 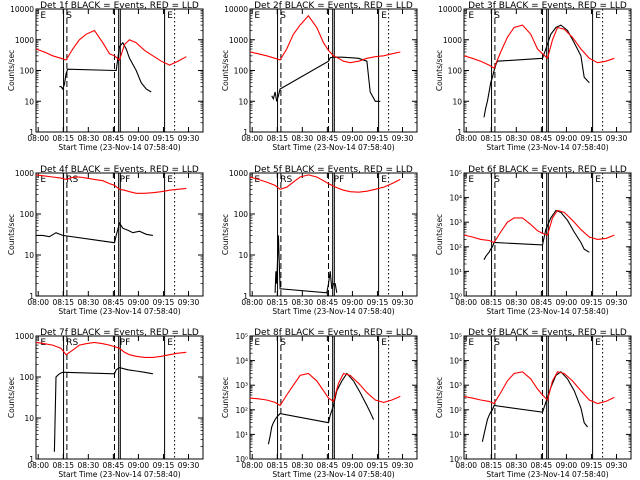 What do you see at coordinates (547, 170) in the screenshot?
I see `panel-title: Det 6f BLACK = Events, RED = LLD` at bounding box center [547, 170].